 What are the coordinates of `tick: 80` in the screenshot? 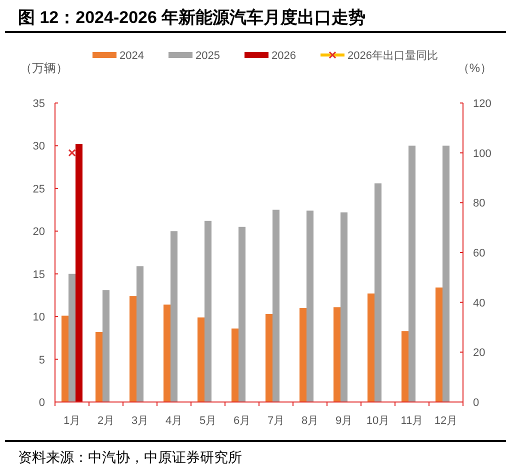 It's located at (479, 204).